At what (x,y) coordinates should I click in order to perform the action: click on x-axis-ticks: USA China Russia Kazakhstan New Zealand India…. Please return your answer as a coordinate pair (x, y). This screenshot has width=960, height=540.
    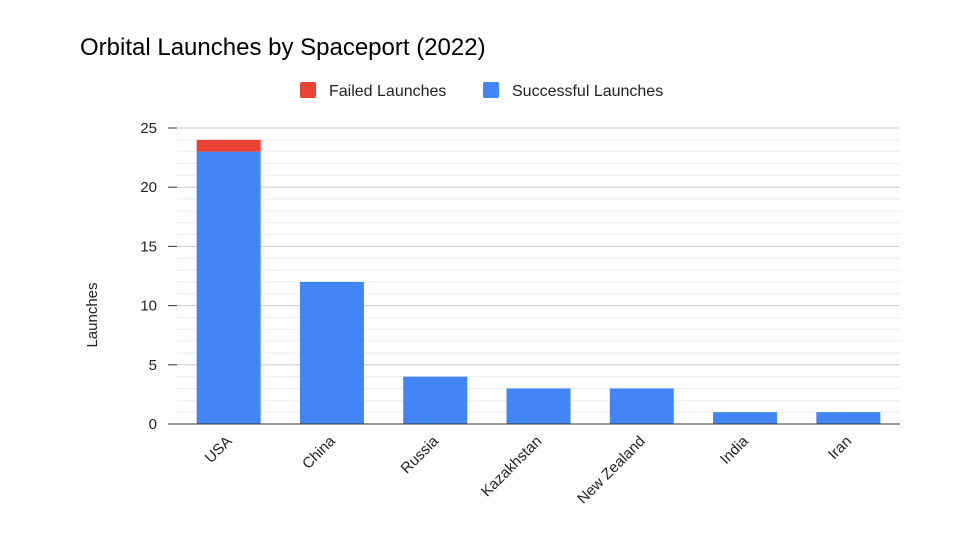
    Looking at the image, I should click on (529, 469).